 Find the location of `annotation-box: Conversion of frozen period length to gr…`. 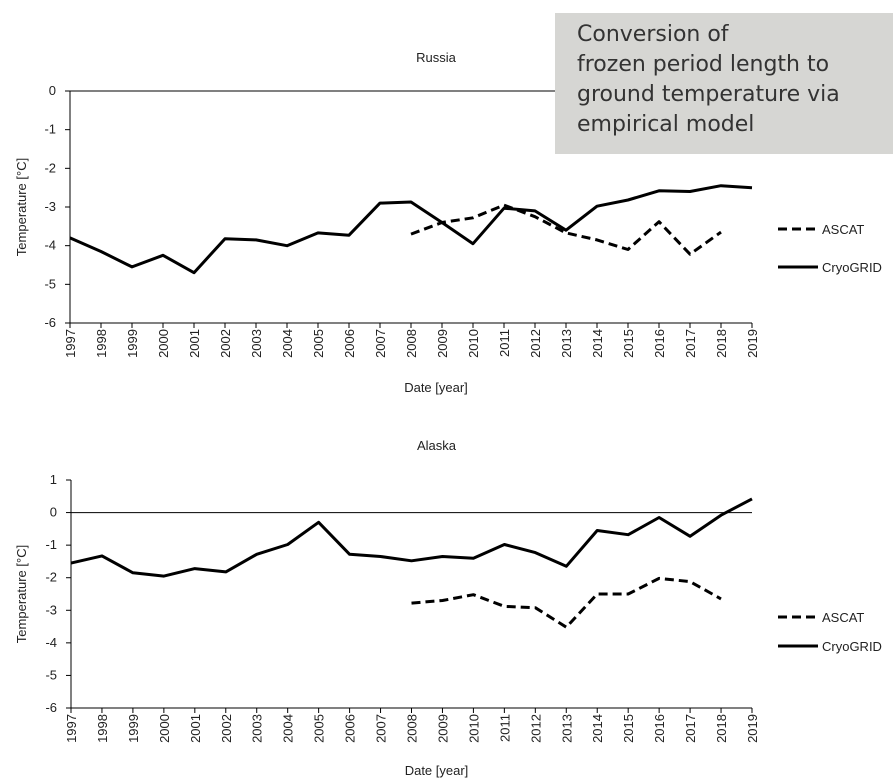

annotation-box: Conversion of frozen period length to gr… is located at coordinates (724, 83).